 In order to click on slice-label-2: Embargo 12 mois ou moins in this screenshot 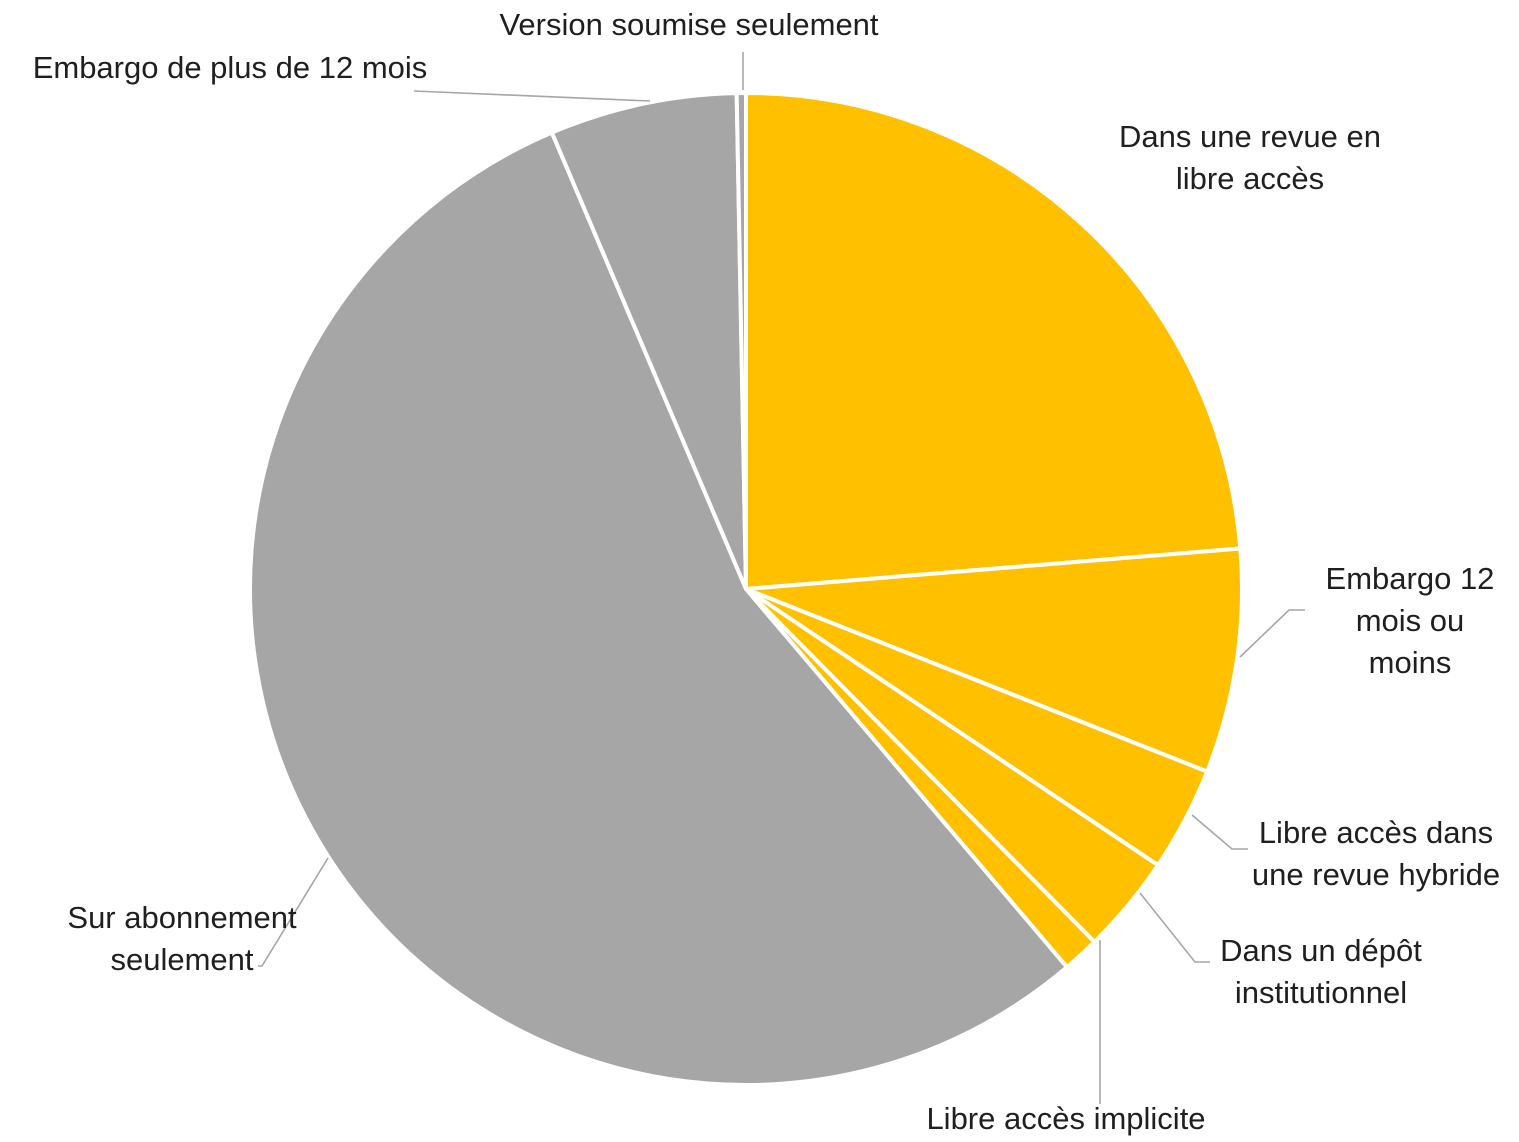, I will do `click(1410, 620)`.